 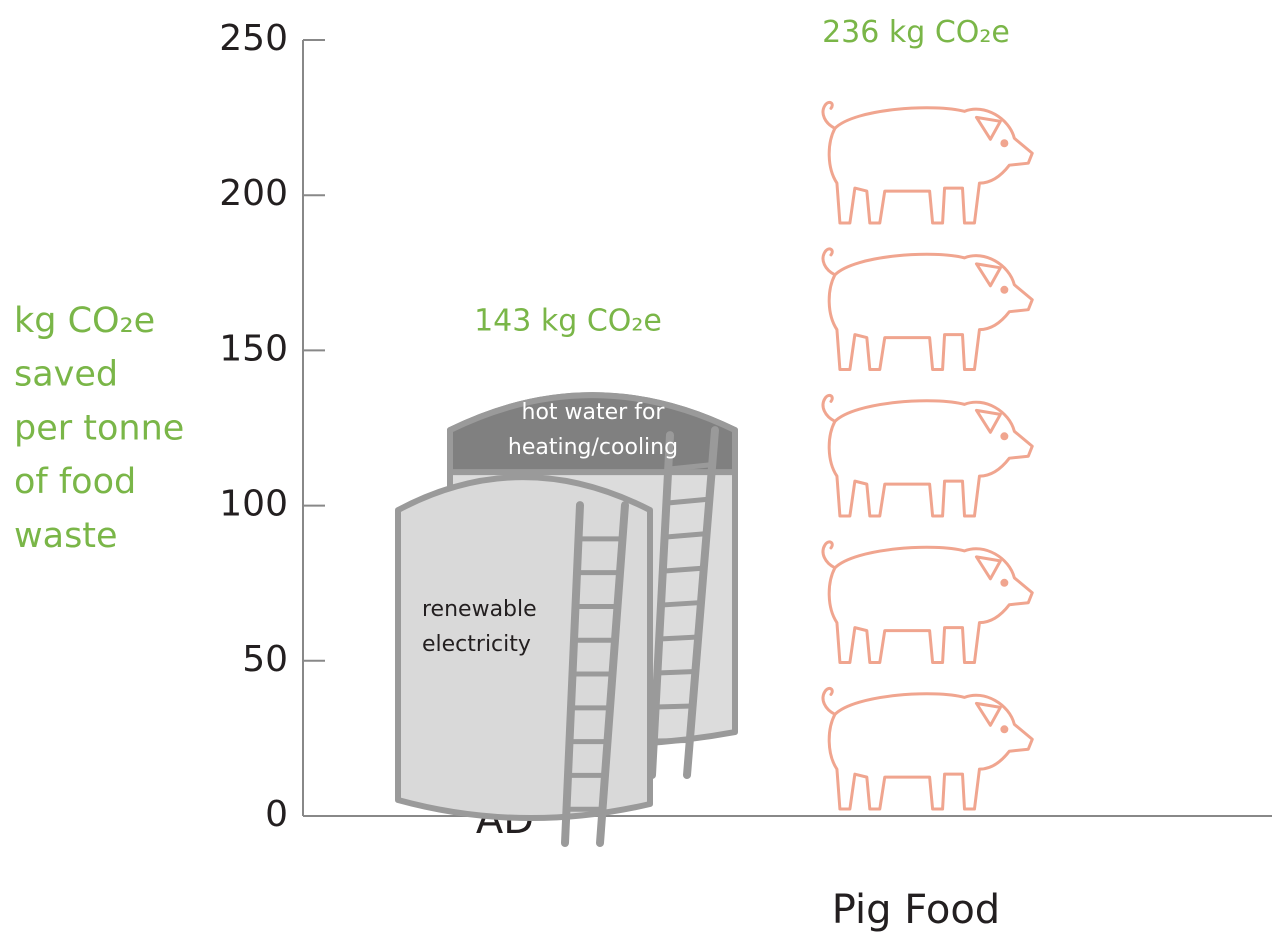 What do you see at coordinates (265, 659) in the screenshot?
I see `y-tick-label: 50` at bounding box center [265, 659].